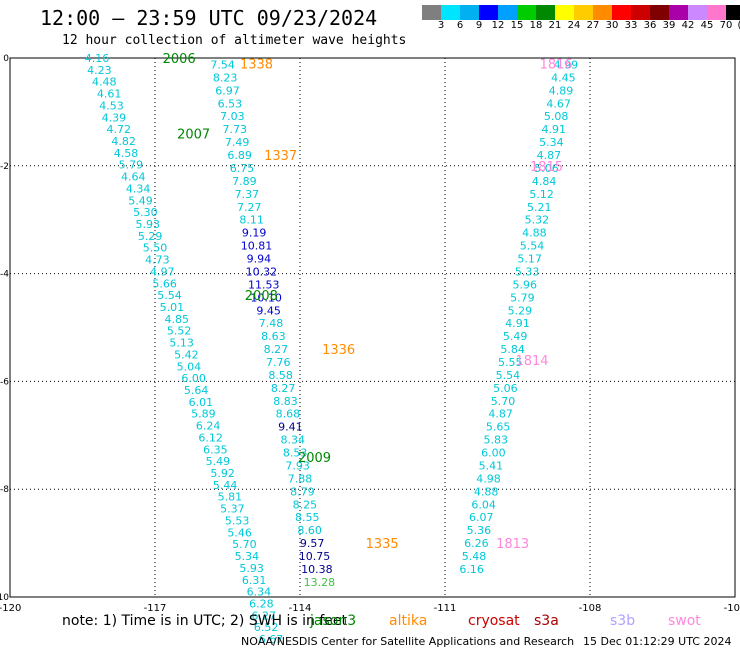 This screenshot has width=740, height=650. Describe the element at coordinates (293, 440) in the screenshot. I see `wave-height-label: 8.34` at that location.